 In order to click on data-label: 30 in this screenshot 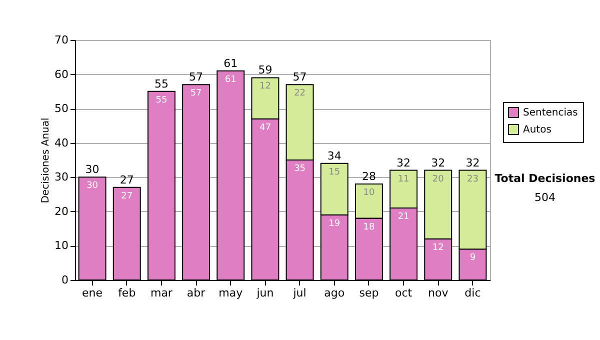, I will do `click(92, 186)`.